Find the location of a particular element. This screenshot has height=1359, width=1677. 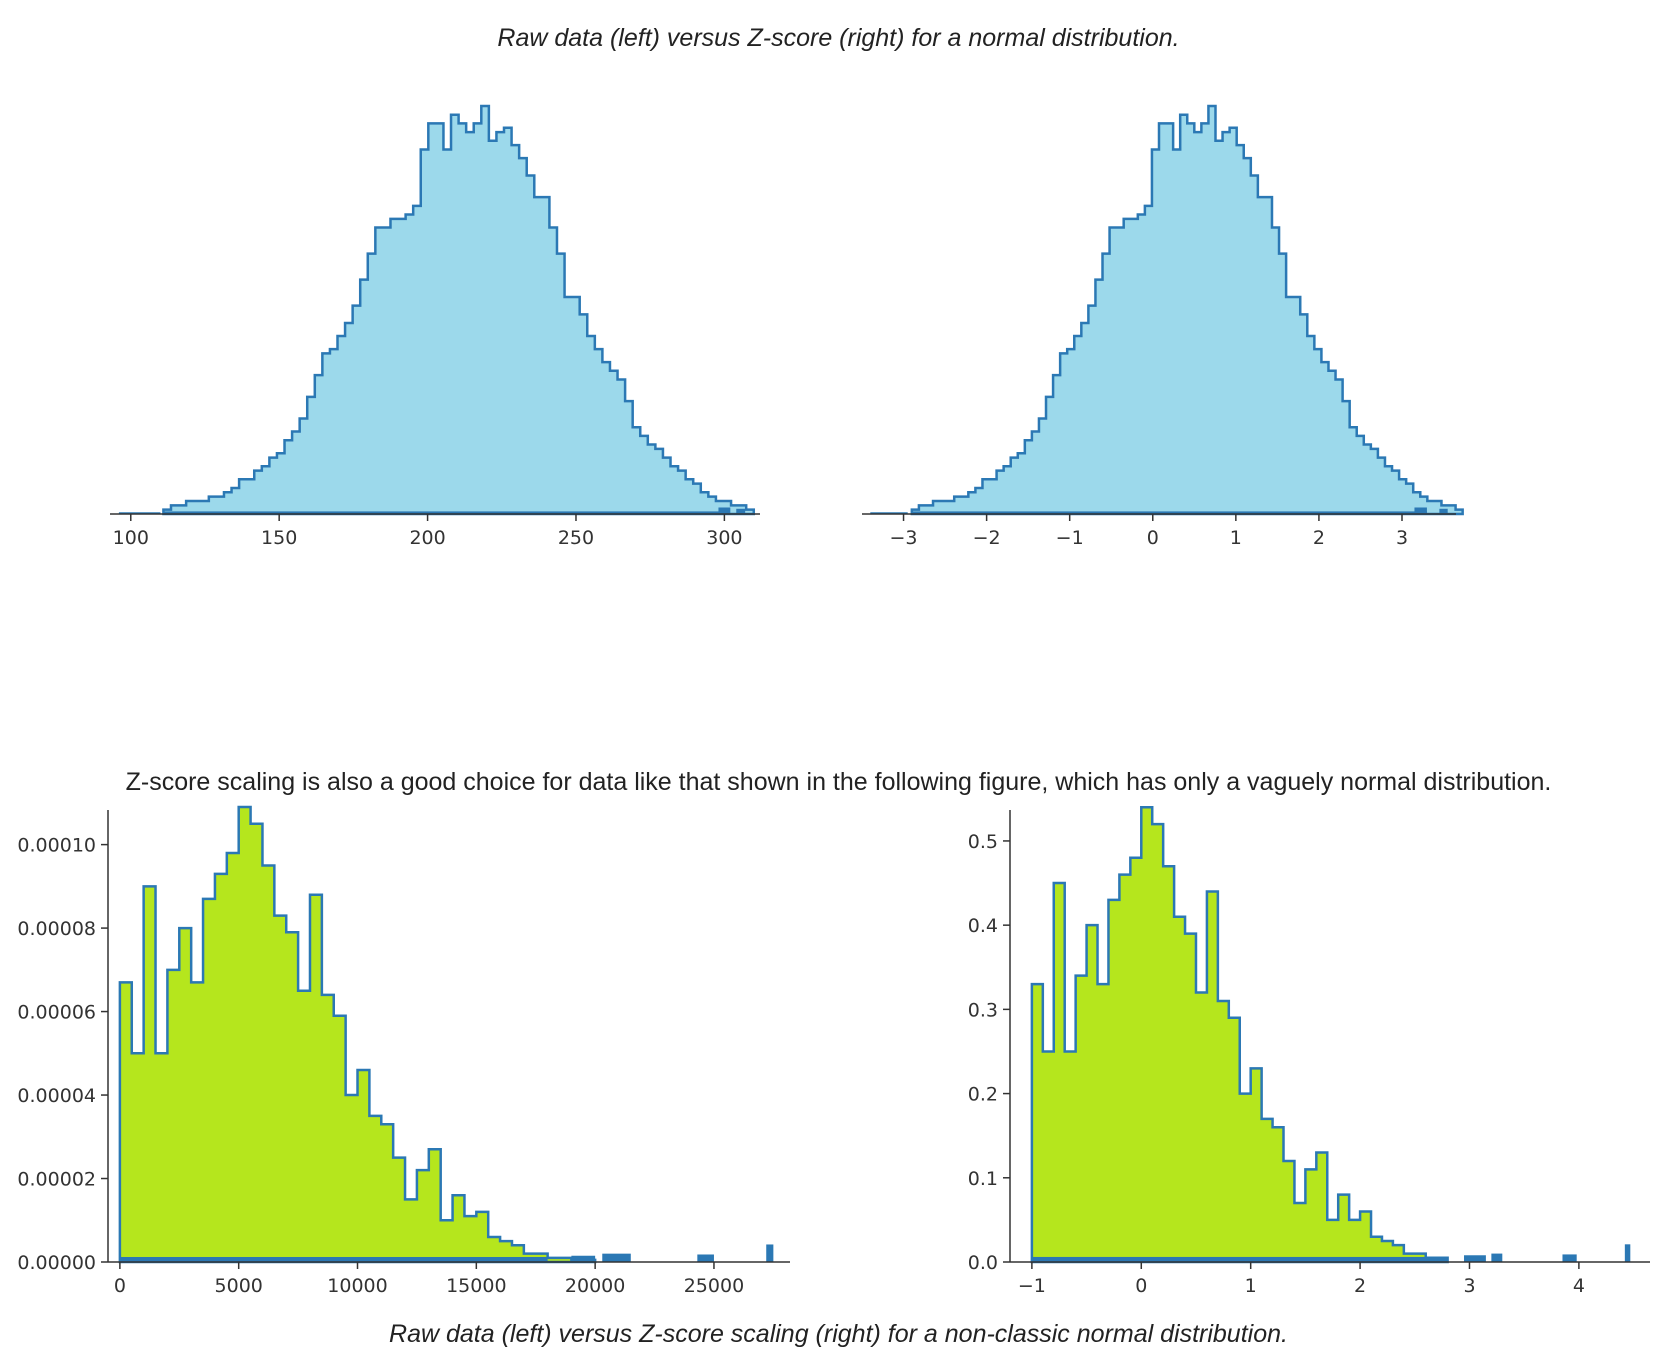

histogram-zscore-normal: −3 −2 −1 0 1 2 3 is located at coordinates (1163, 326).